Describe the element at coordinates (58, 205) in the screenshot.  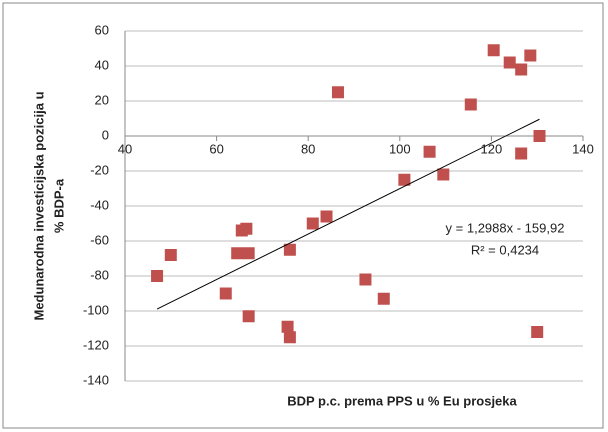
I see `y-axis-title: % BDP-a` at that location.